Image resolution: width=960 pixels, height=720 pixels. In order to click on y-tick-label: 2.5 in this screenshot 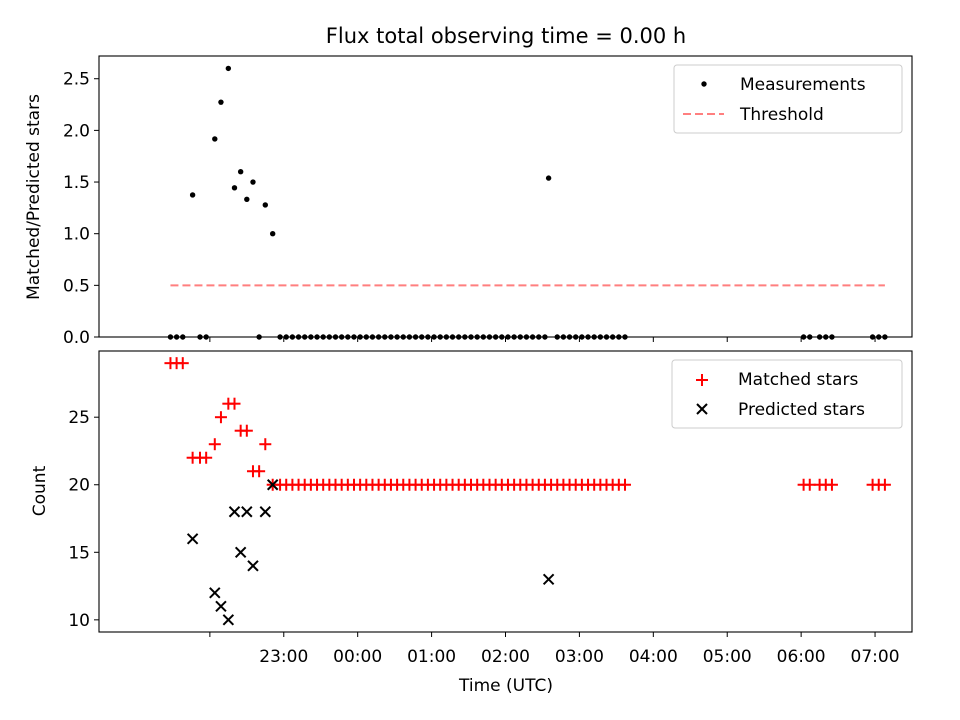, I will do `click(76, 80)`.